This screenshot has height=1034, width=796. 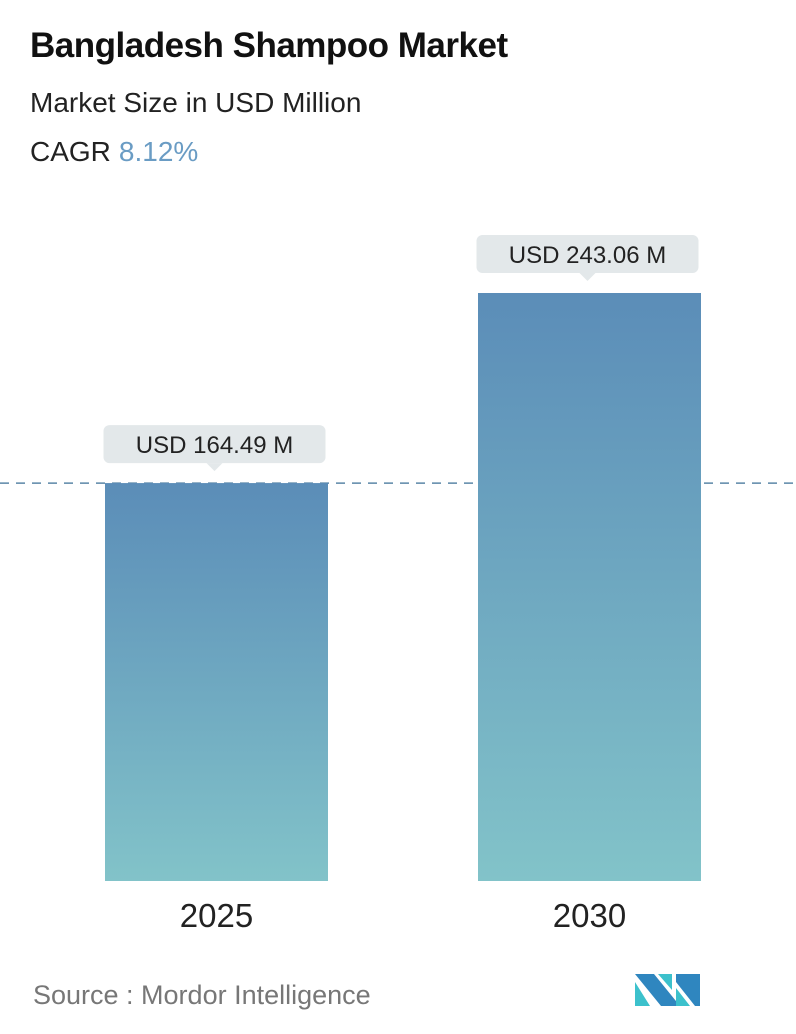 I want to click on x-tick-label: 2030, so click(x=589, y=915).